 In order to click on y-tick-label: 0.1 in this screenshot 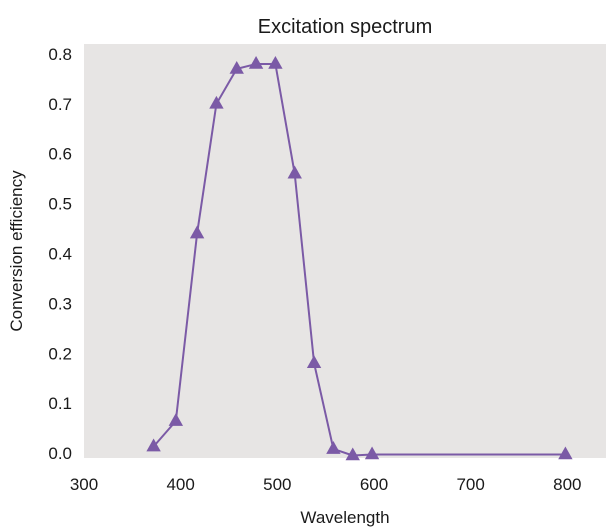, I will do `click(60, 403)`.